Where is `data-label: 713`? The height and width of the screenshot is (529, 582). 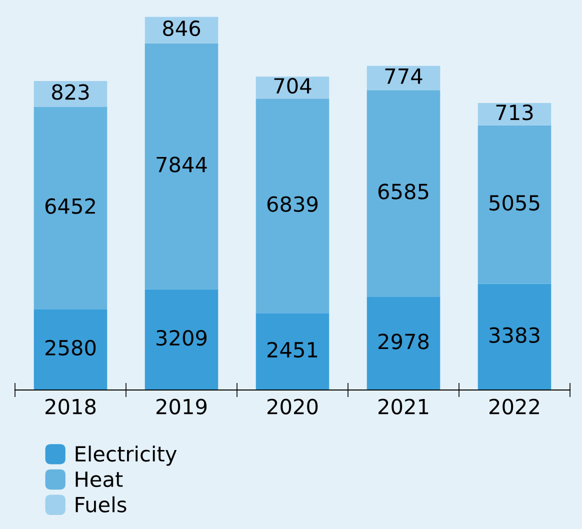 data-label: 713 is located at coordinates (514, 112).